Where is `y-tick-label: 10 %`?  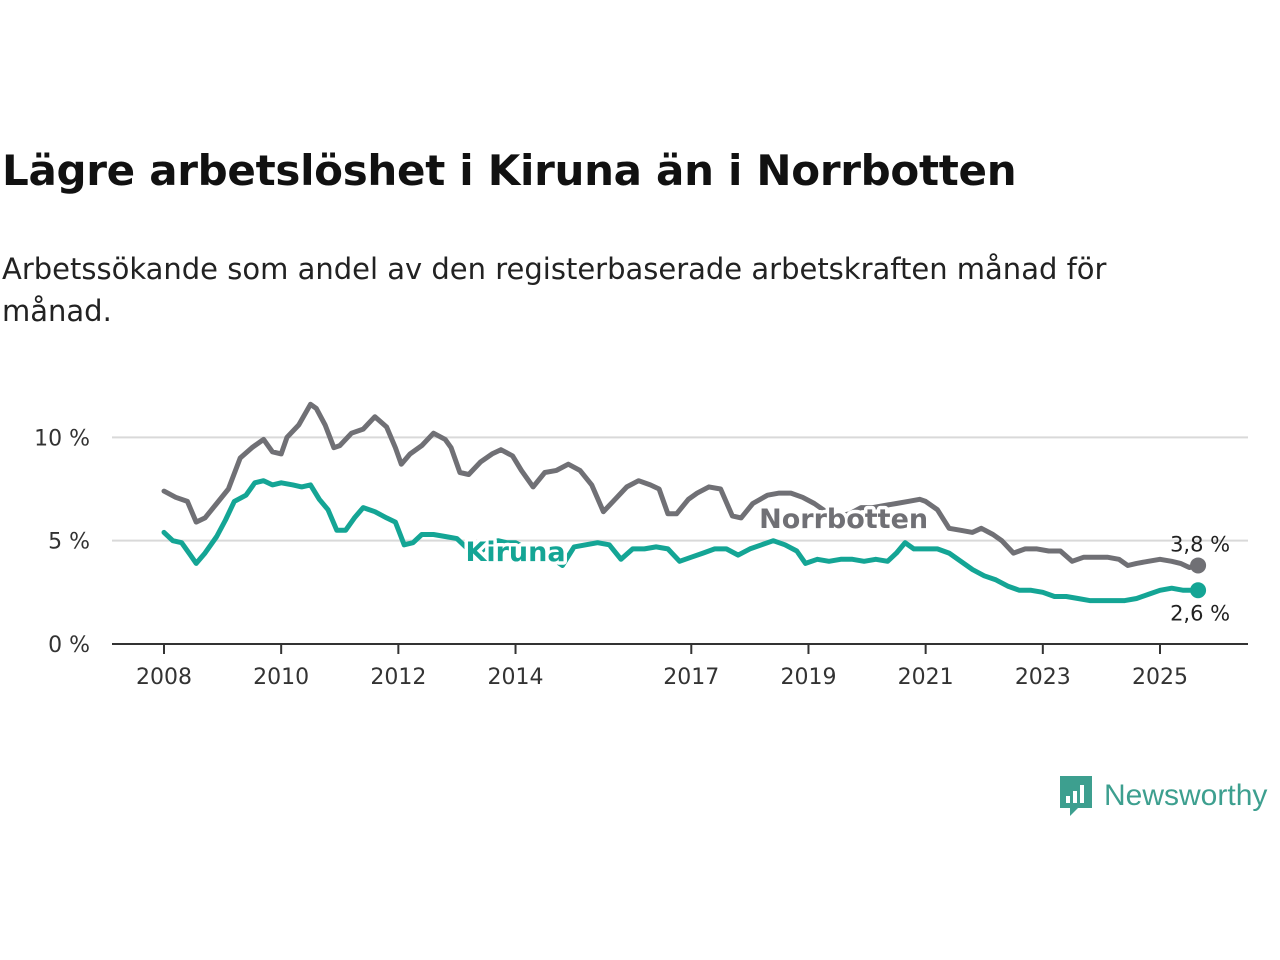
y-tick-label: 10 % is located at coordinates (62, 438).